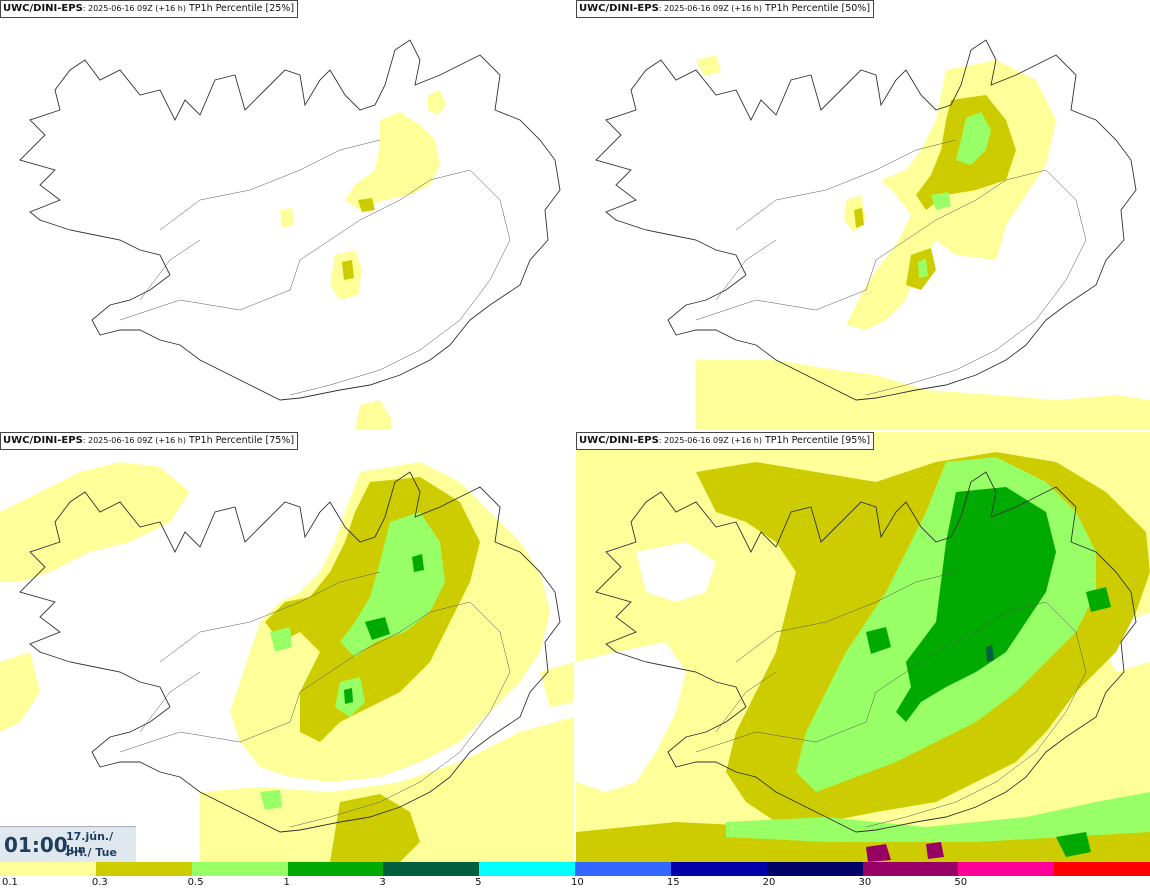  I want to click on legend-tick-label: 20, so click(769, 882).